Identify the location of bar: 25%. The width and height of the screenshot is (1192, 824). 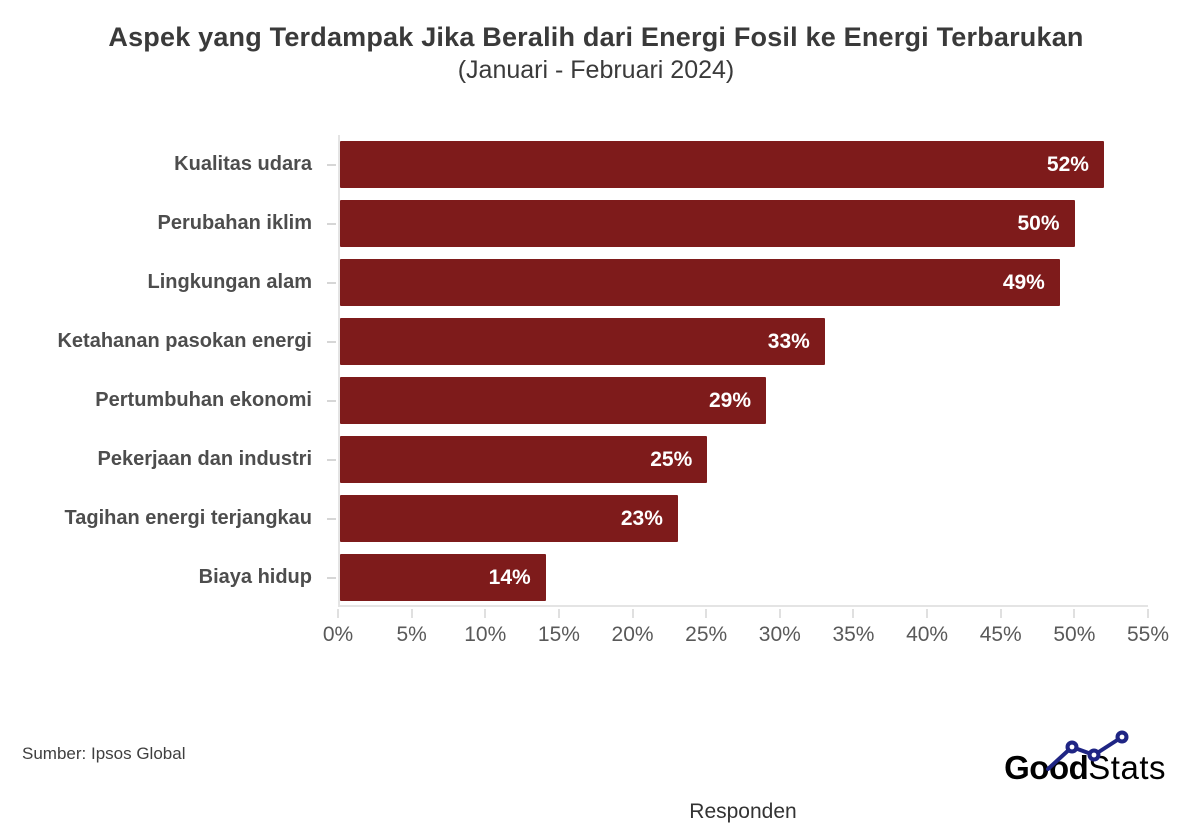
(524, 459).